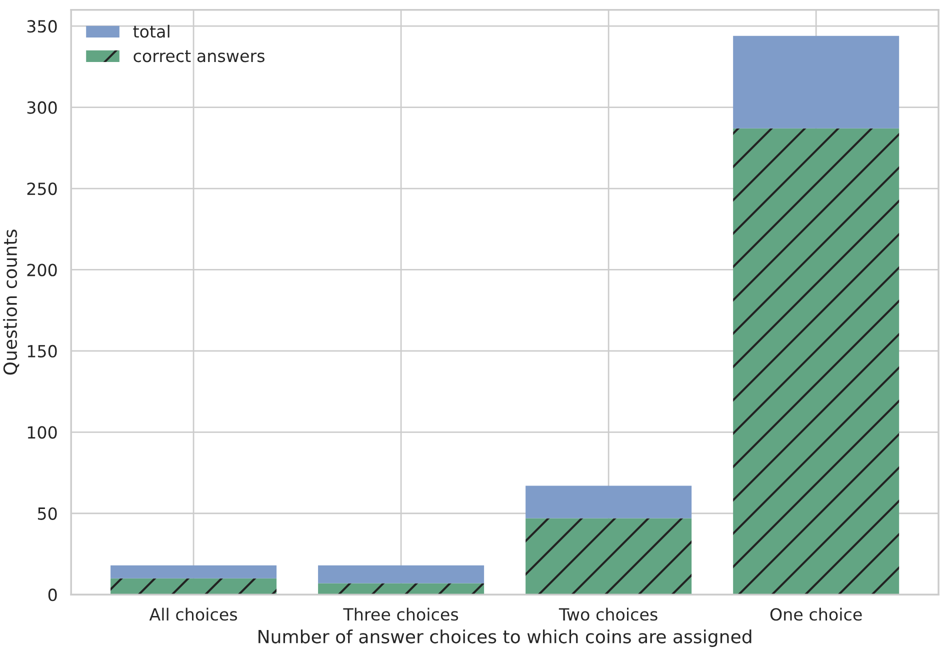 Image resolution: width=948 pixels, height=657 pixels. What do you see at coordinates (42, 189) in the screenshot?
I see `y-tick-label: 250` at bounding box center [42, 189].